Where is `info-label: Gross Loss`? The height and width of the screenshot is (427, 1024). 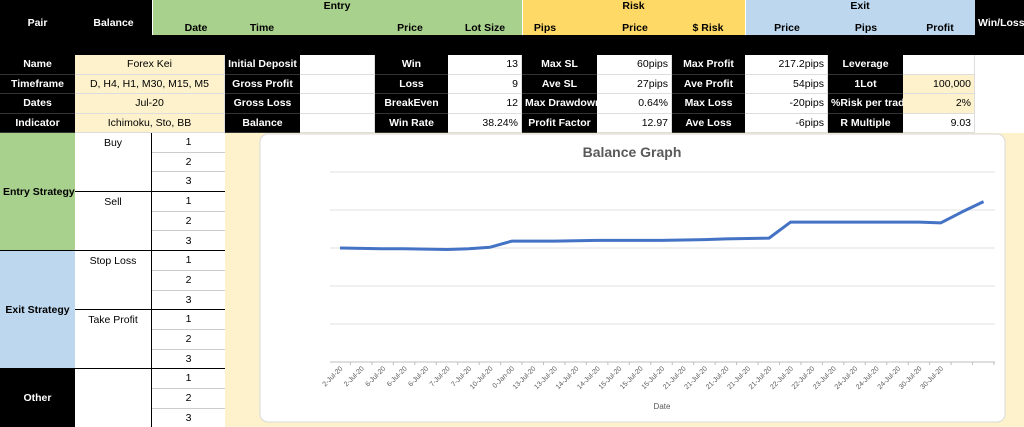
info-label: Gross Loss is located at coordinates (262, 104).